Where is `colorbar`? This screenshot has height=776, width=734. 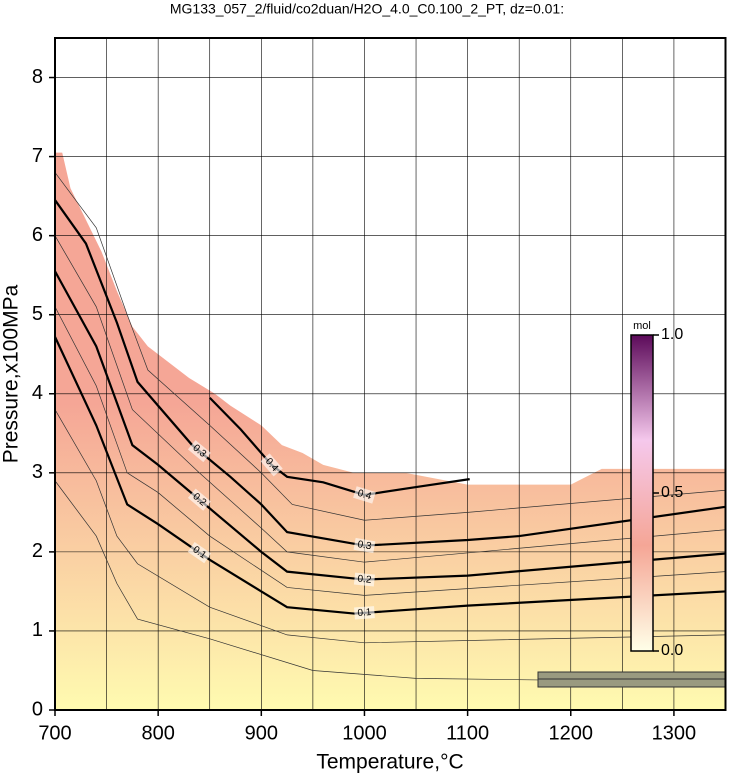
colorbar is located at coordinates (642, 493).